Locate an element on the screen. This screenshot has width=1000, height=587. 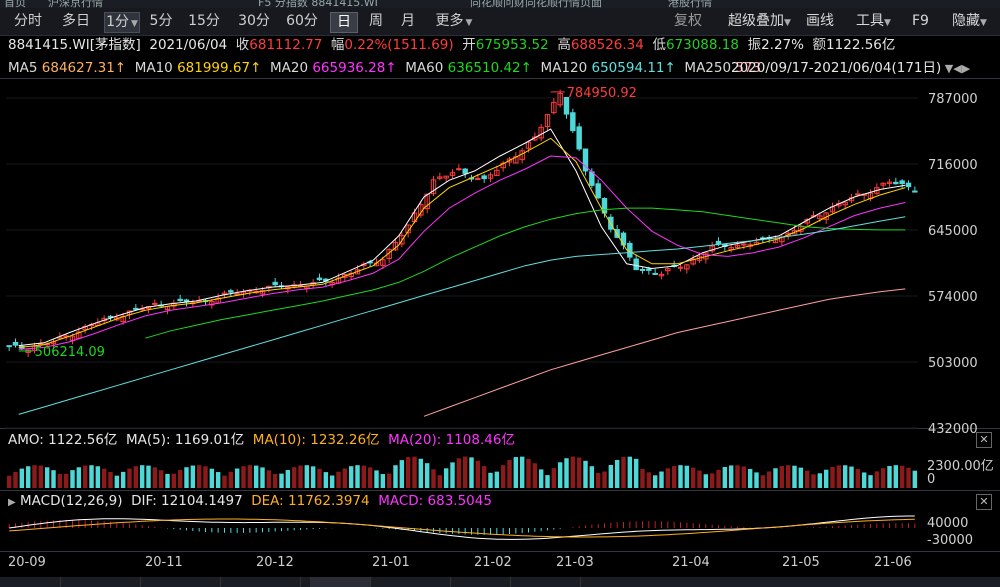
draw-line-button: 画线 is located at coordinates (820, 21).